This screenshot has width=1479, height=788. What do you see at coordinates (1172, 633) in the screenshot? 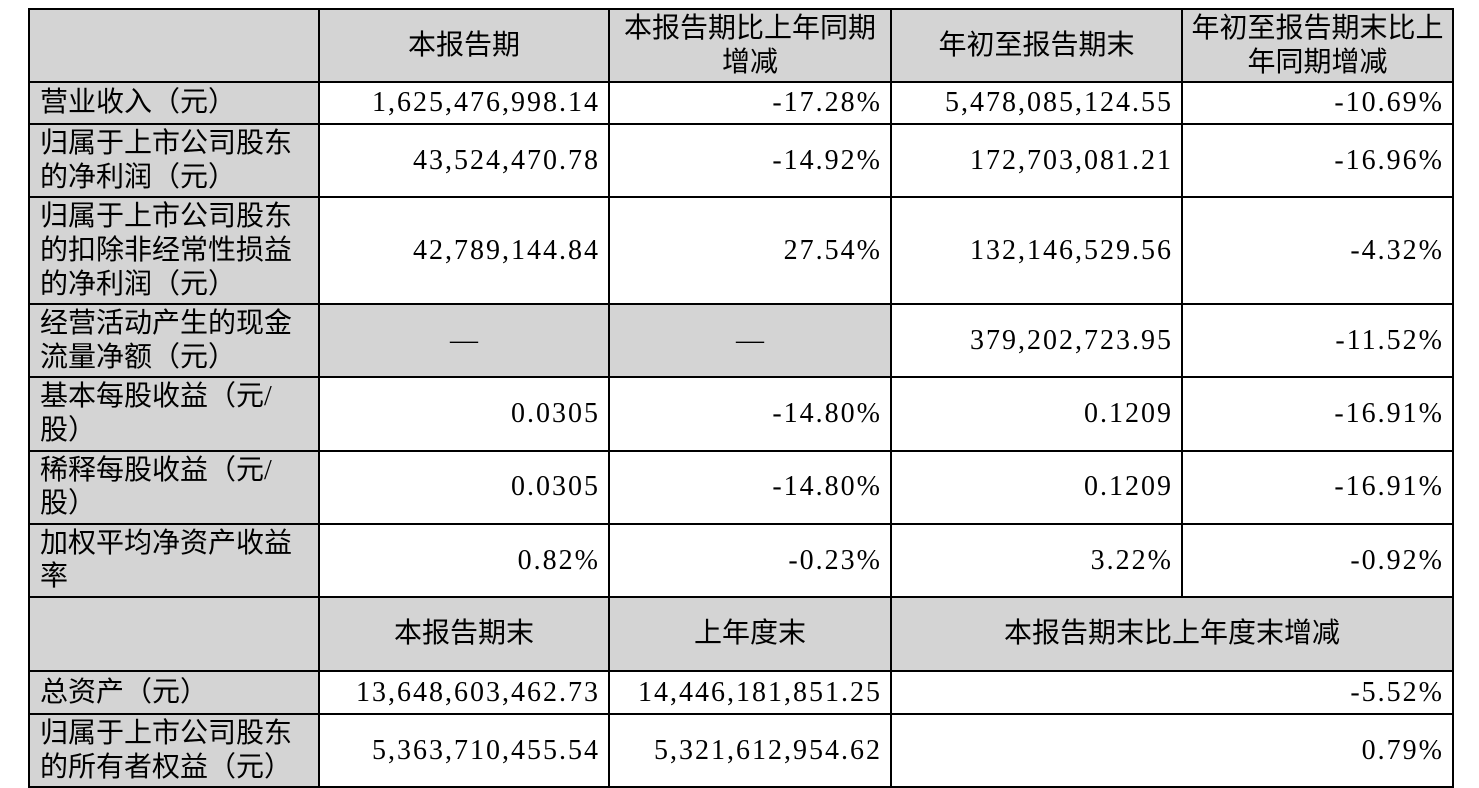
I see `header-cell-period-end-change: 本报告期末比上年度末增减` at bounding box center [1172, 633].